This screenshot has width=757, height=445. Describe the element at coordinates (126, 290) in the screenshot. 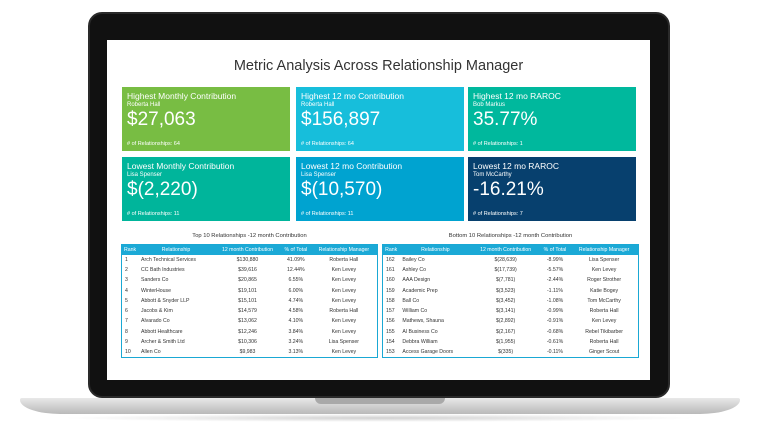

I see `table-cell: 4` at that location.